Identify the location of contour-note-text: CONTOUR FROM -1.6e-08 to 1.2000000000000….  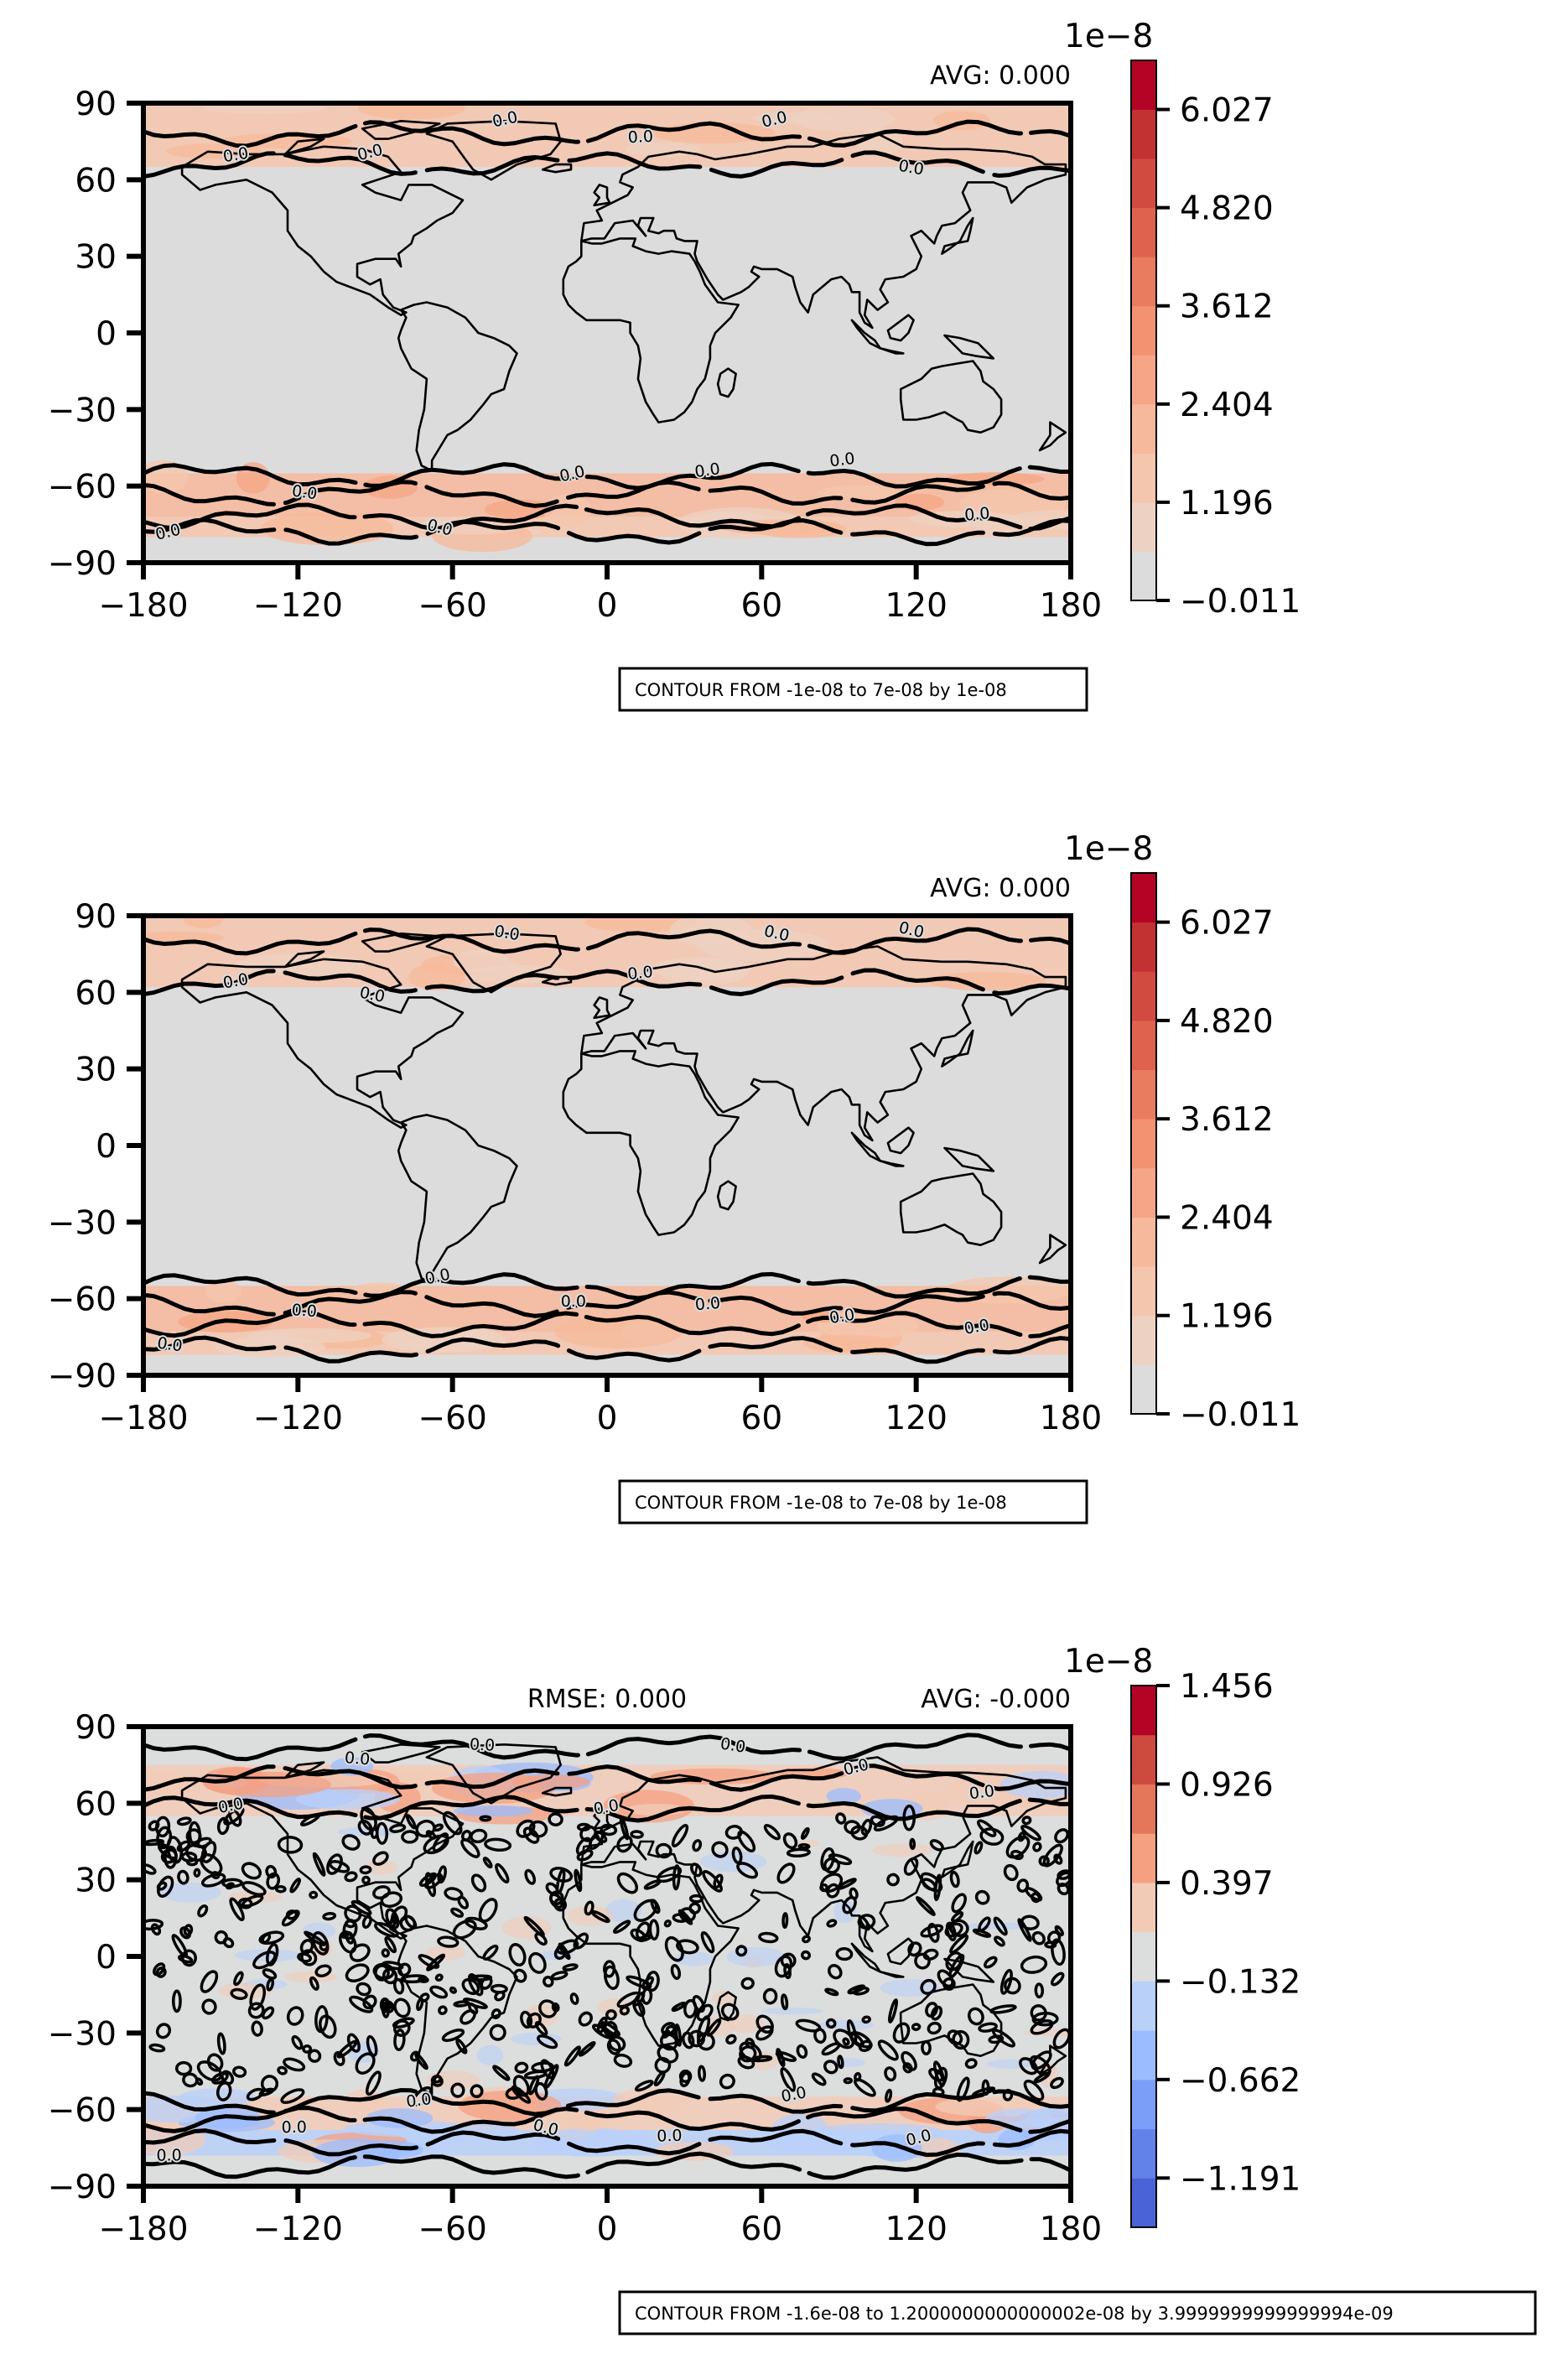
(1014, 2314).